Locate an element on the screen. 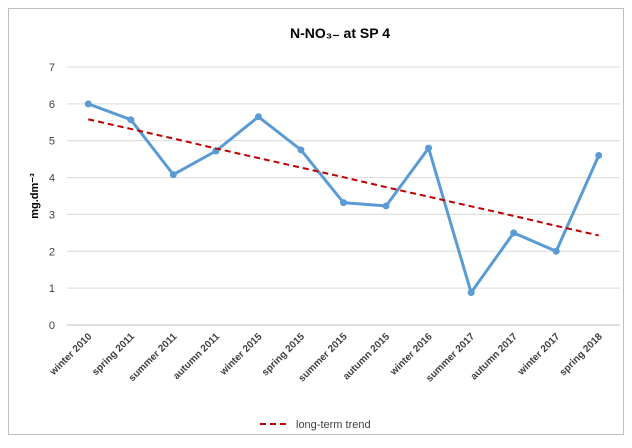 This screenshot has height=448, width=632. y-tick-label: 3 is located at coordinates (52, 215).